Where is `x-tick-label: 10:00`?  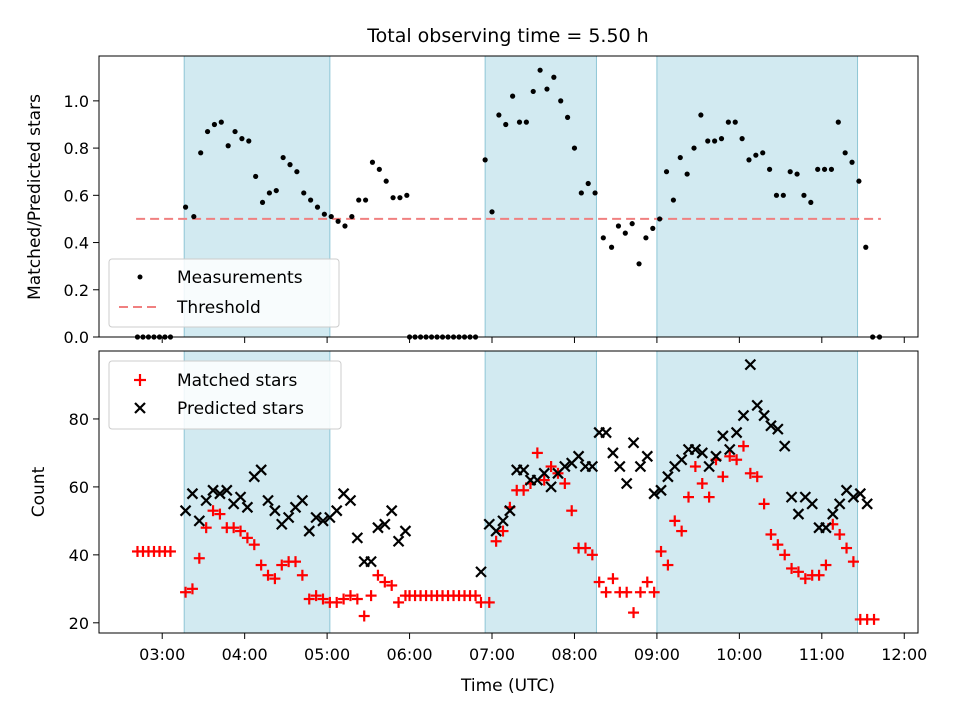 x-tick-label: 10:00 is located at coordinates (739, 654).